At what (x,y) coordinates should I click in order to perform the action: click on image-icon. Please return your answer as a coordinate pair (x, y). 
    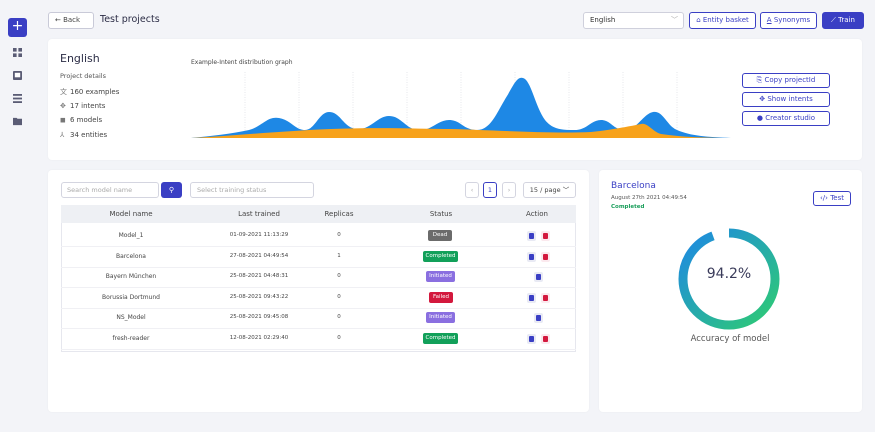
    Looking at the image, I should click on (17, 75).